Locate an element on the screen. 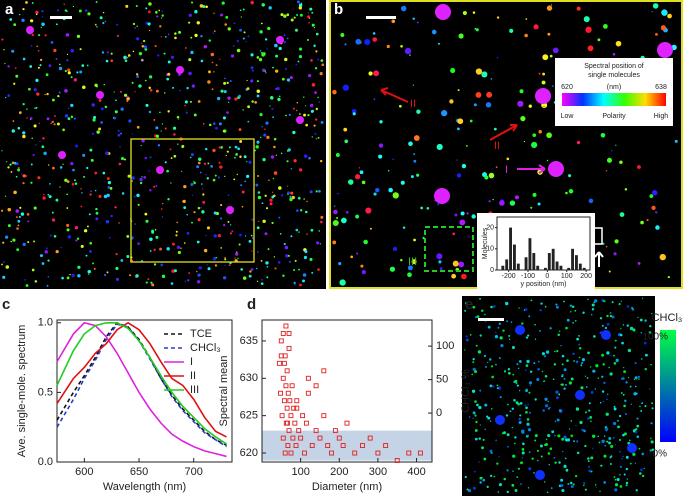  x-tick-label: 100 is located at coordinates (300, 472).